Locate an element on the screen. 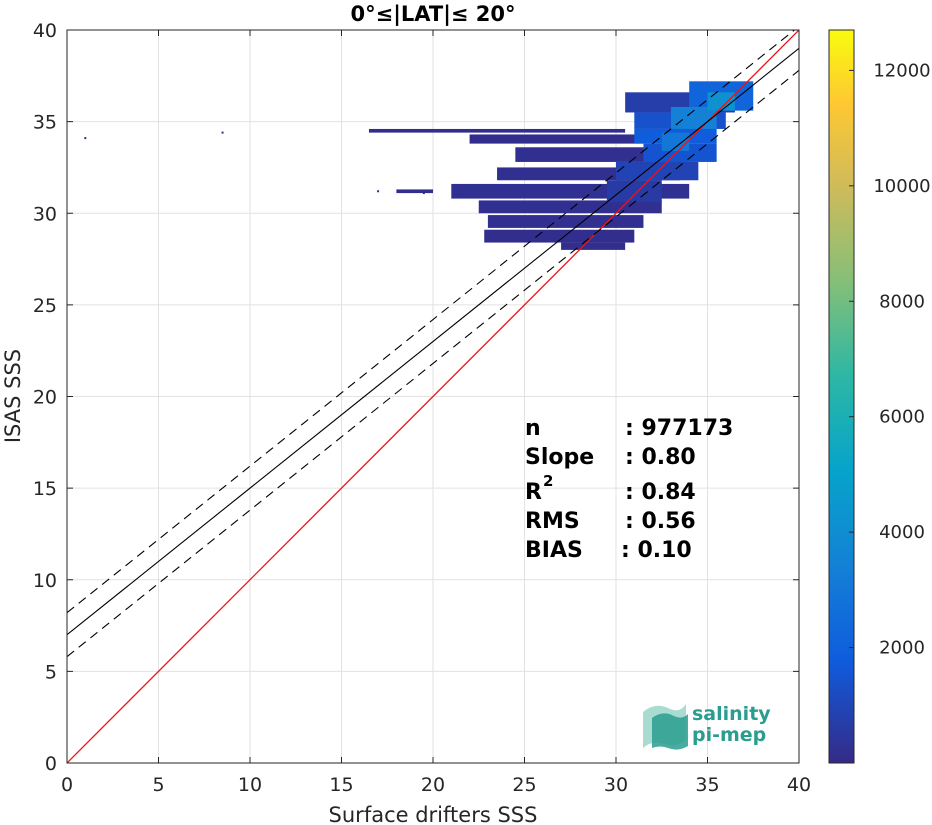 The height and width of the screenshot is (825, 932). stat-value-slope: : 0.80 is located at coordinates (660, 457).